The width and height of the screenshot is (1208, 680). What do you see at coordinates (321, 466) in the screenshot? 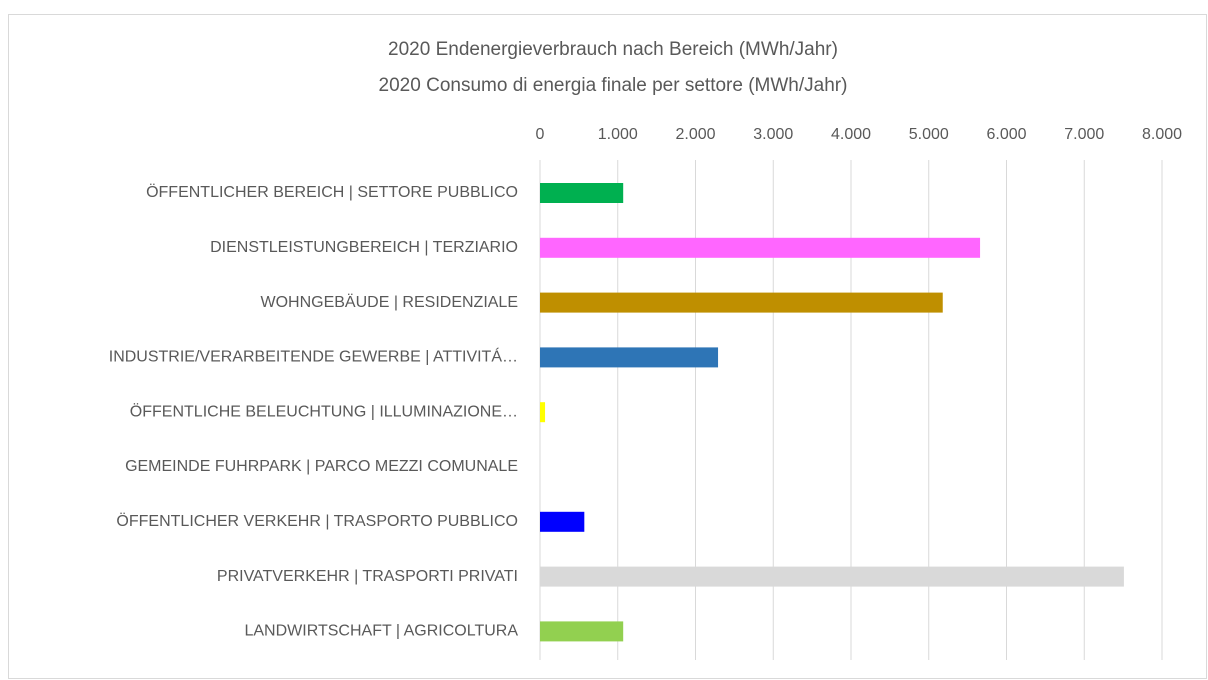
I see `y-tick-label: GEMEINDE FUHRPARK | PARCO MEZZI COMUNALE` at bounding box center [321, 466].